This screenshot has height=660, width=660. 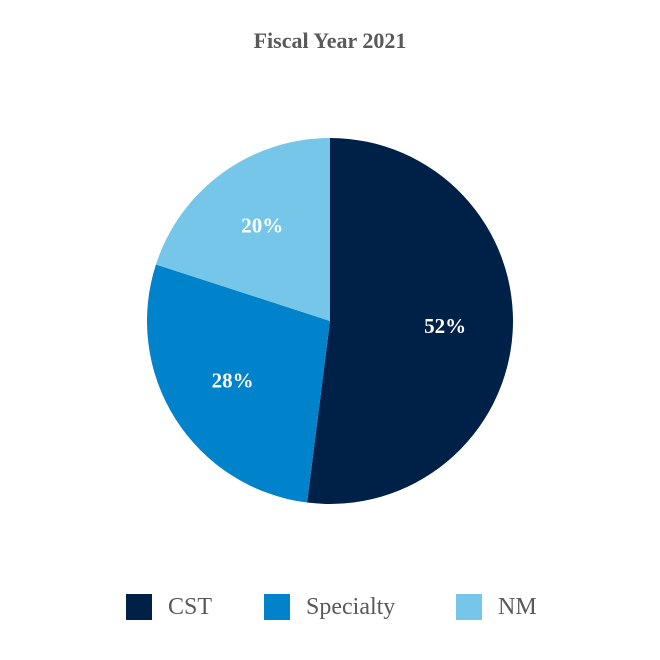 I want to click on legend-item-nm: NM, so click(x=496, y=607).